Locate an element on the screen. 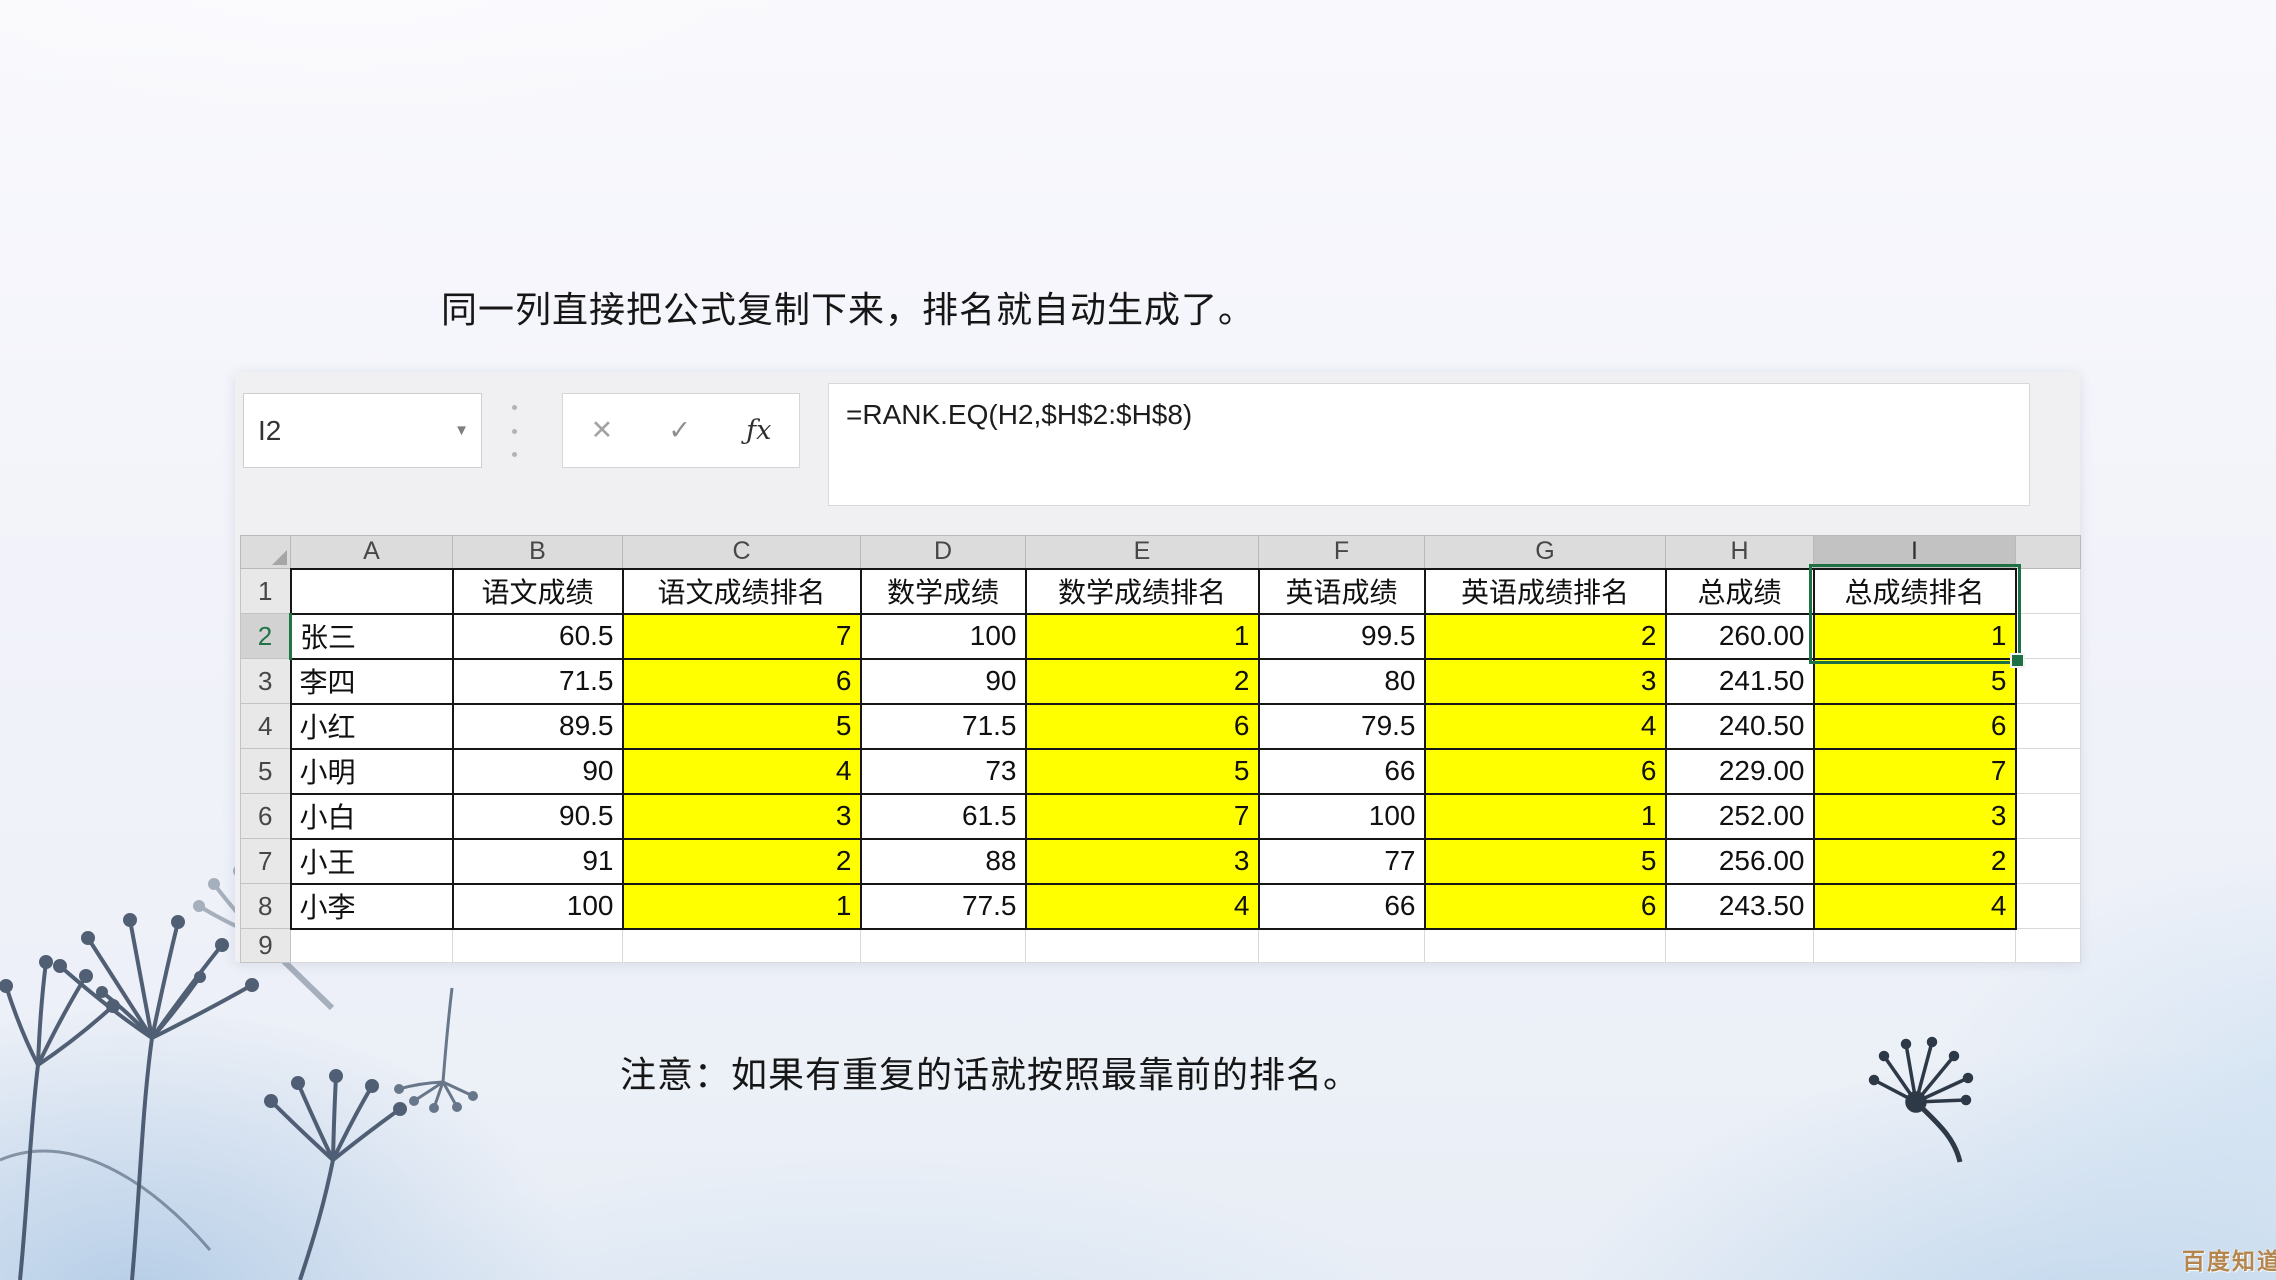 Image resolution: width=2276 pixels, height=1280 pixels. cell: 243.50 is located at coordinates (1739, 906).